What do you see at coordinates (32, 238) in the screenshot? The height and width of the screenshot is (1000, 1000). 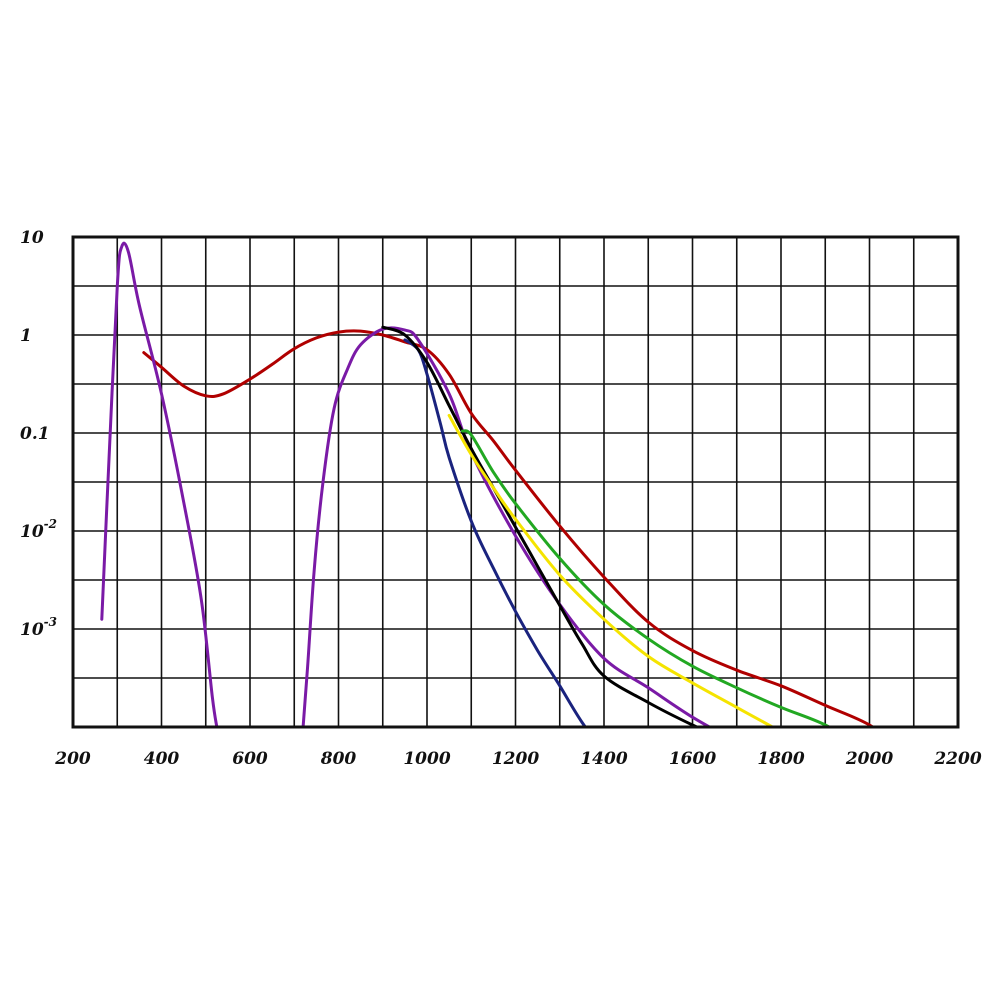 I see `y-tick-label: 10` at bounding box center [32, 238].